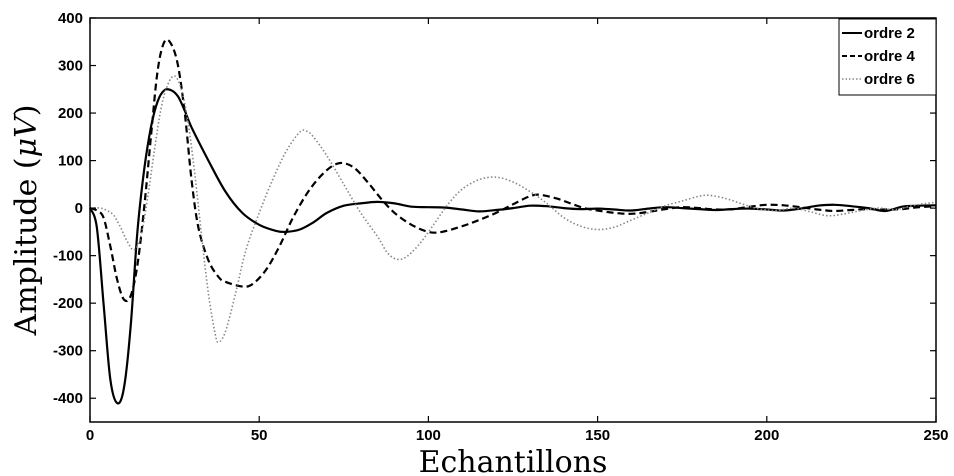 The height and width of the screenshot is (476, 954). Describe the element at coordinates (70, 161) in the screenshot. I see `y-tick-label: 100` at that location.